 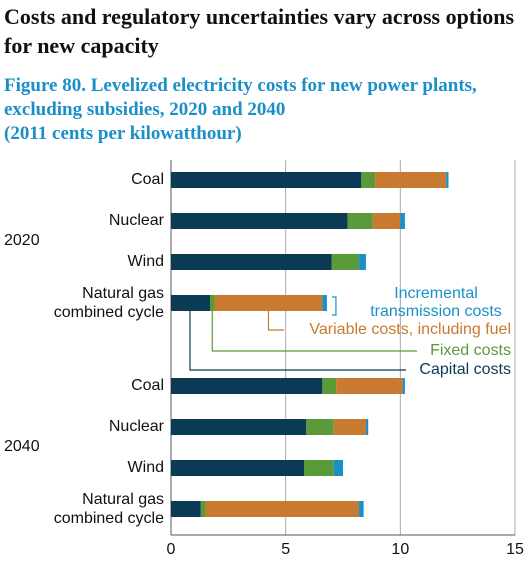 What do you see at coordinates (470, 350) in the screenshot?
I see `legend-label: Fixed costs` at bounding box center [470, 350].